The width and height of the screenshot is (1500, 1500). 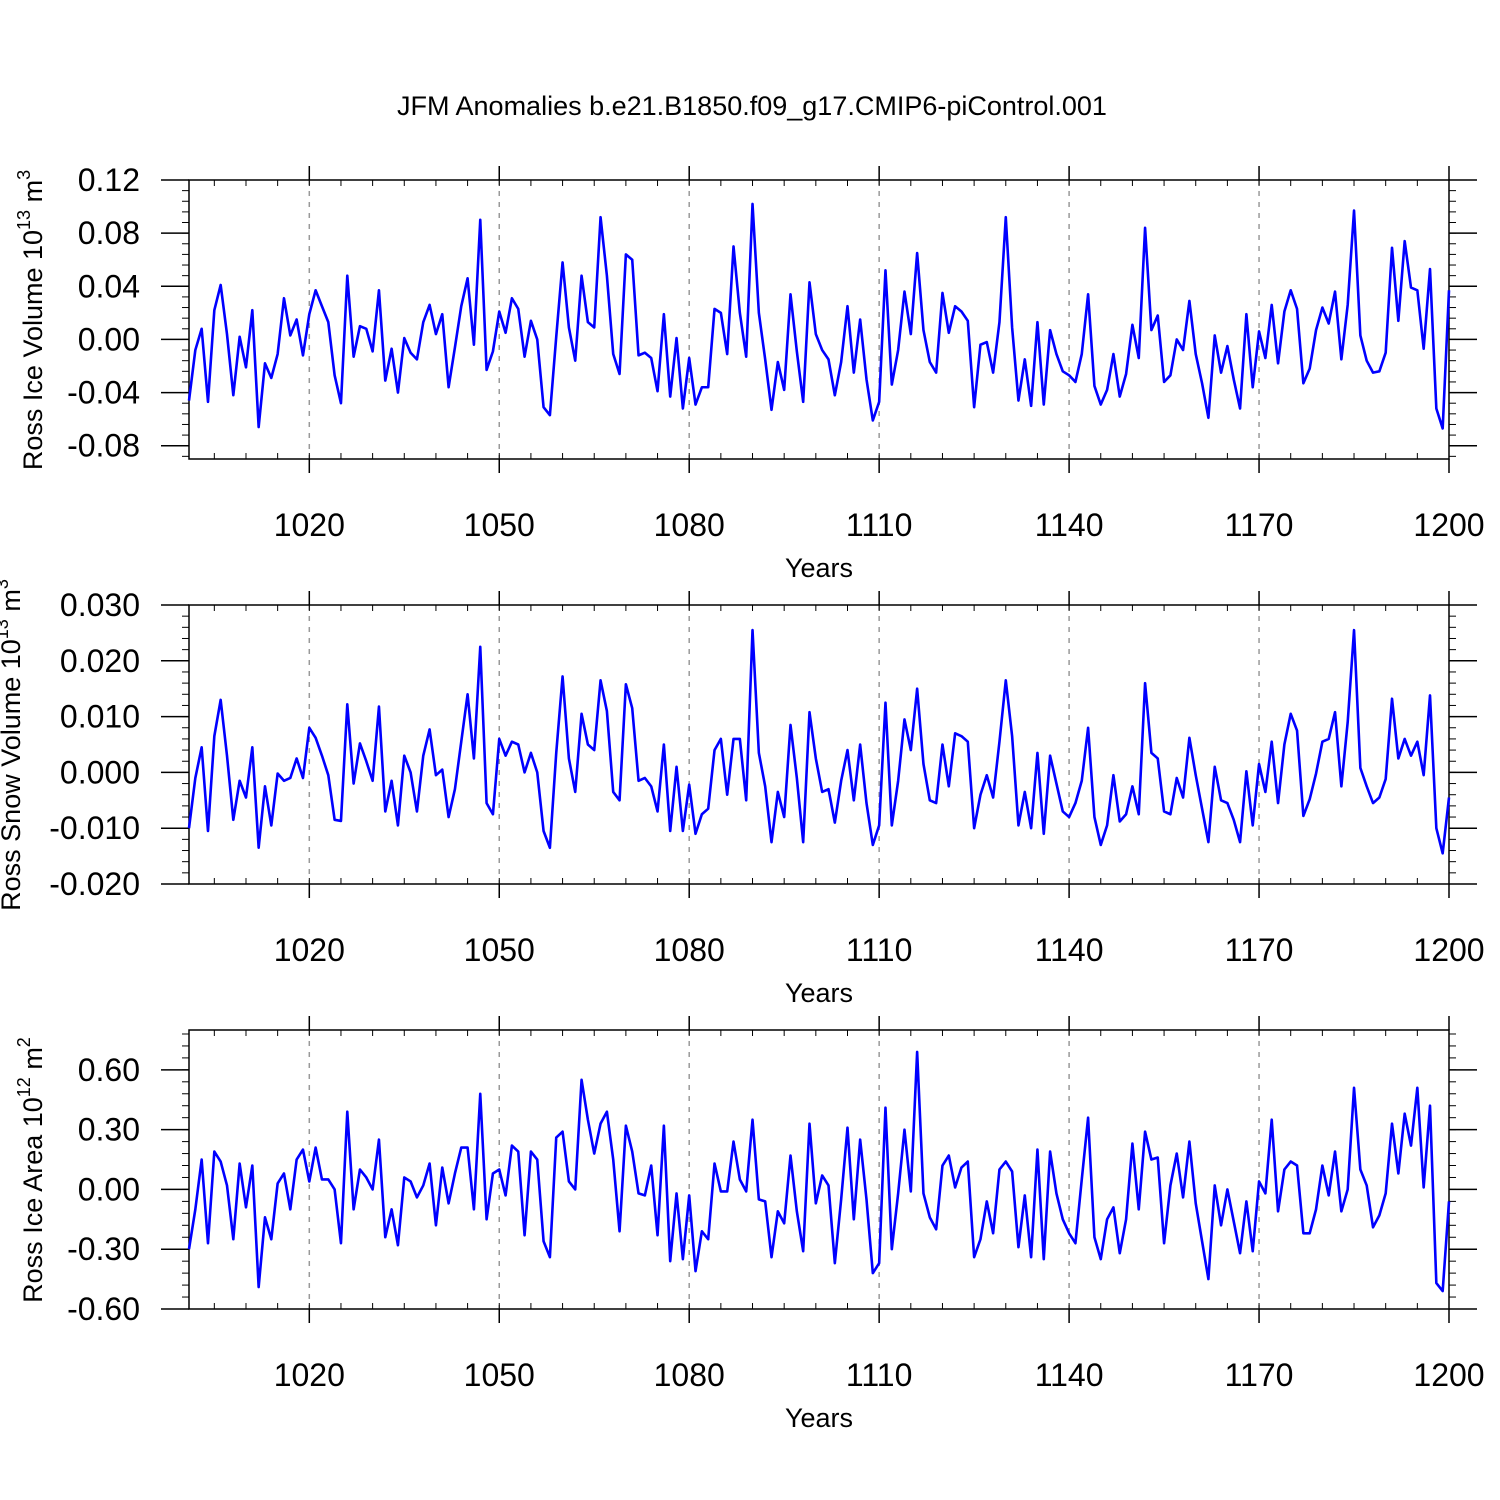 What do you see at coordinates (100, 661) in the screenshot?
I see `y-tick-label: 0.020` at bounding box center [100, 661].